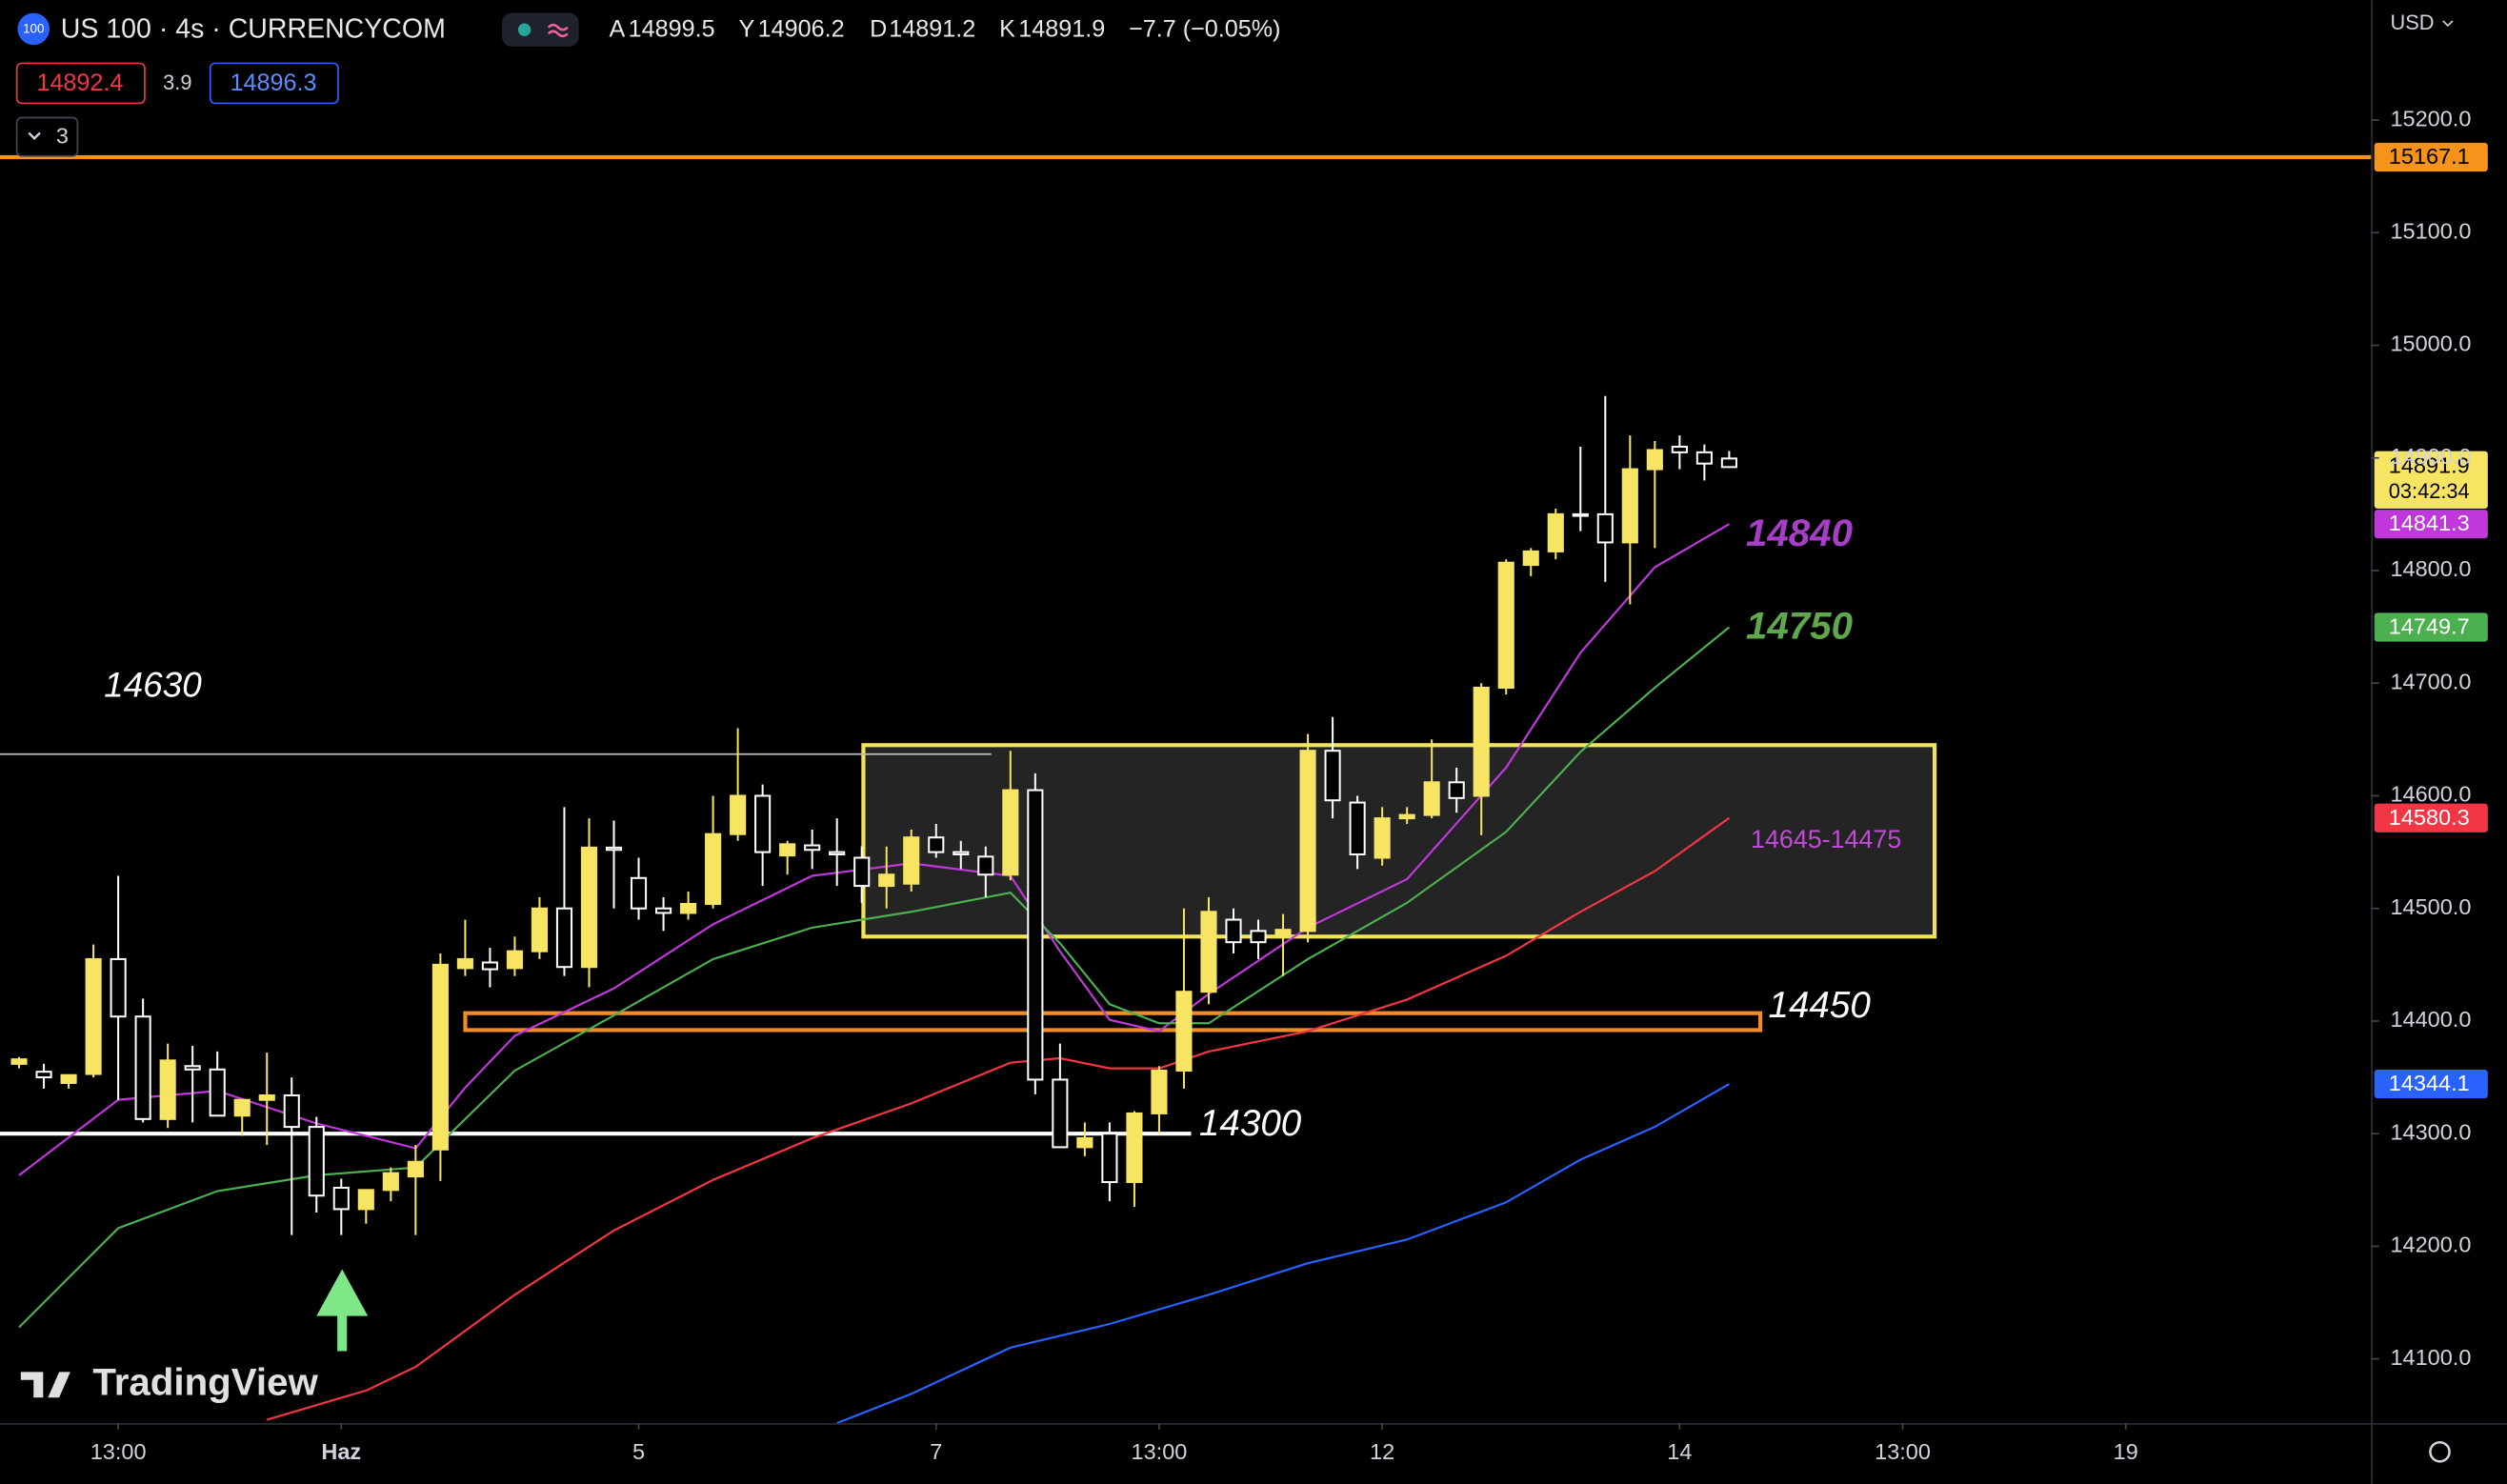 The image size is (2507, 1484). Describe the element at coordinates (1283, 1253) in the screenshot. I see `moving-average` at that location.